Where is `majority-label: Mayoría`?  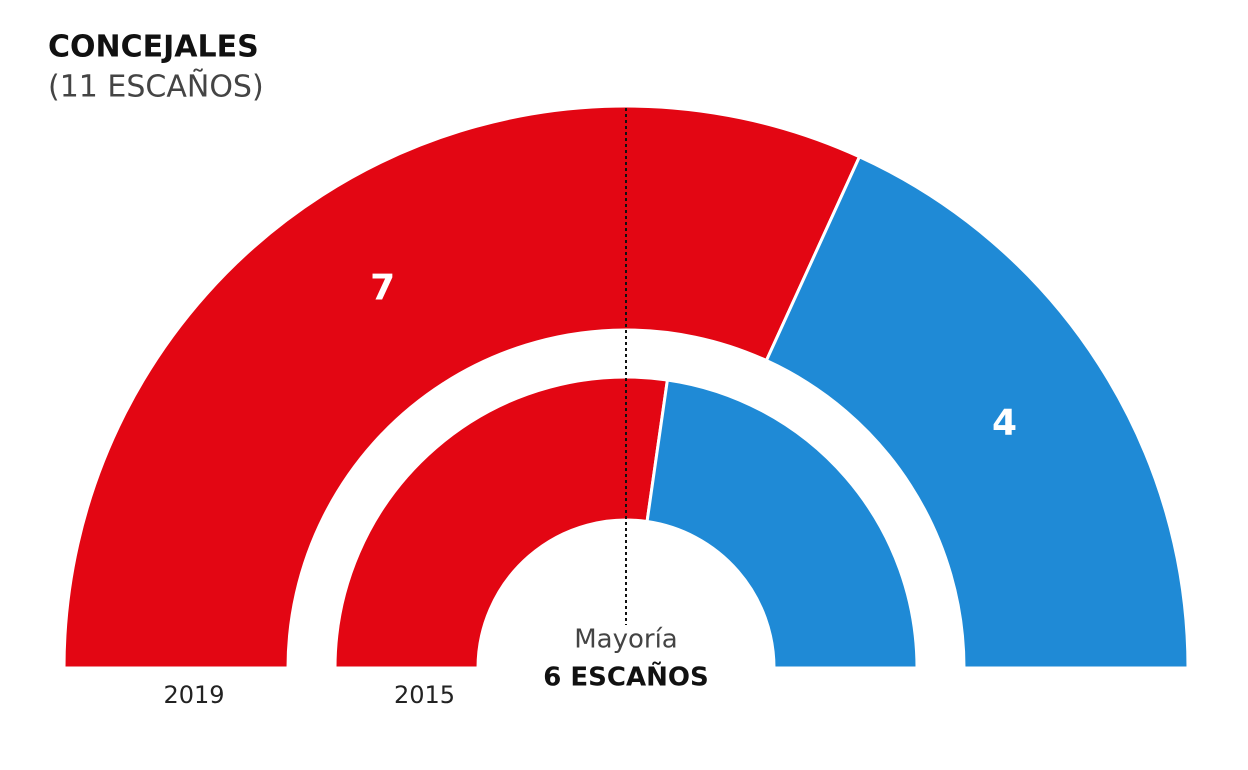 majority-label: Mayoría is located at coordinates (626, 640).